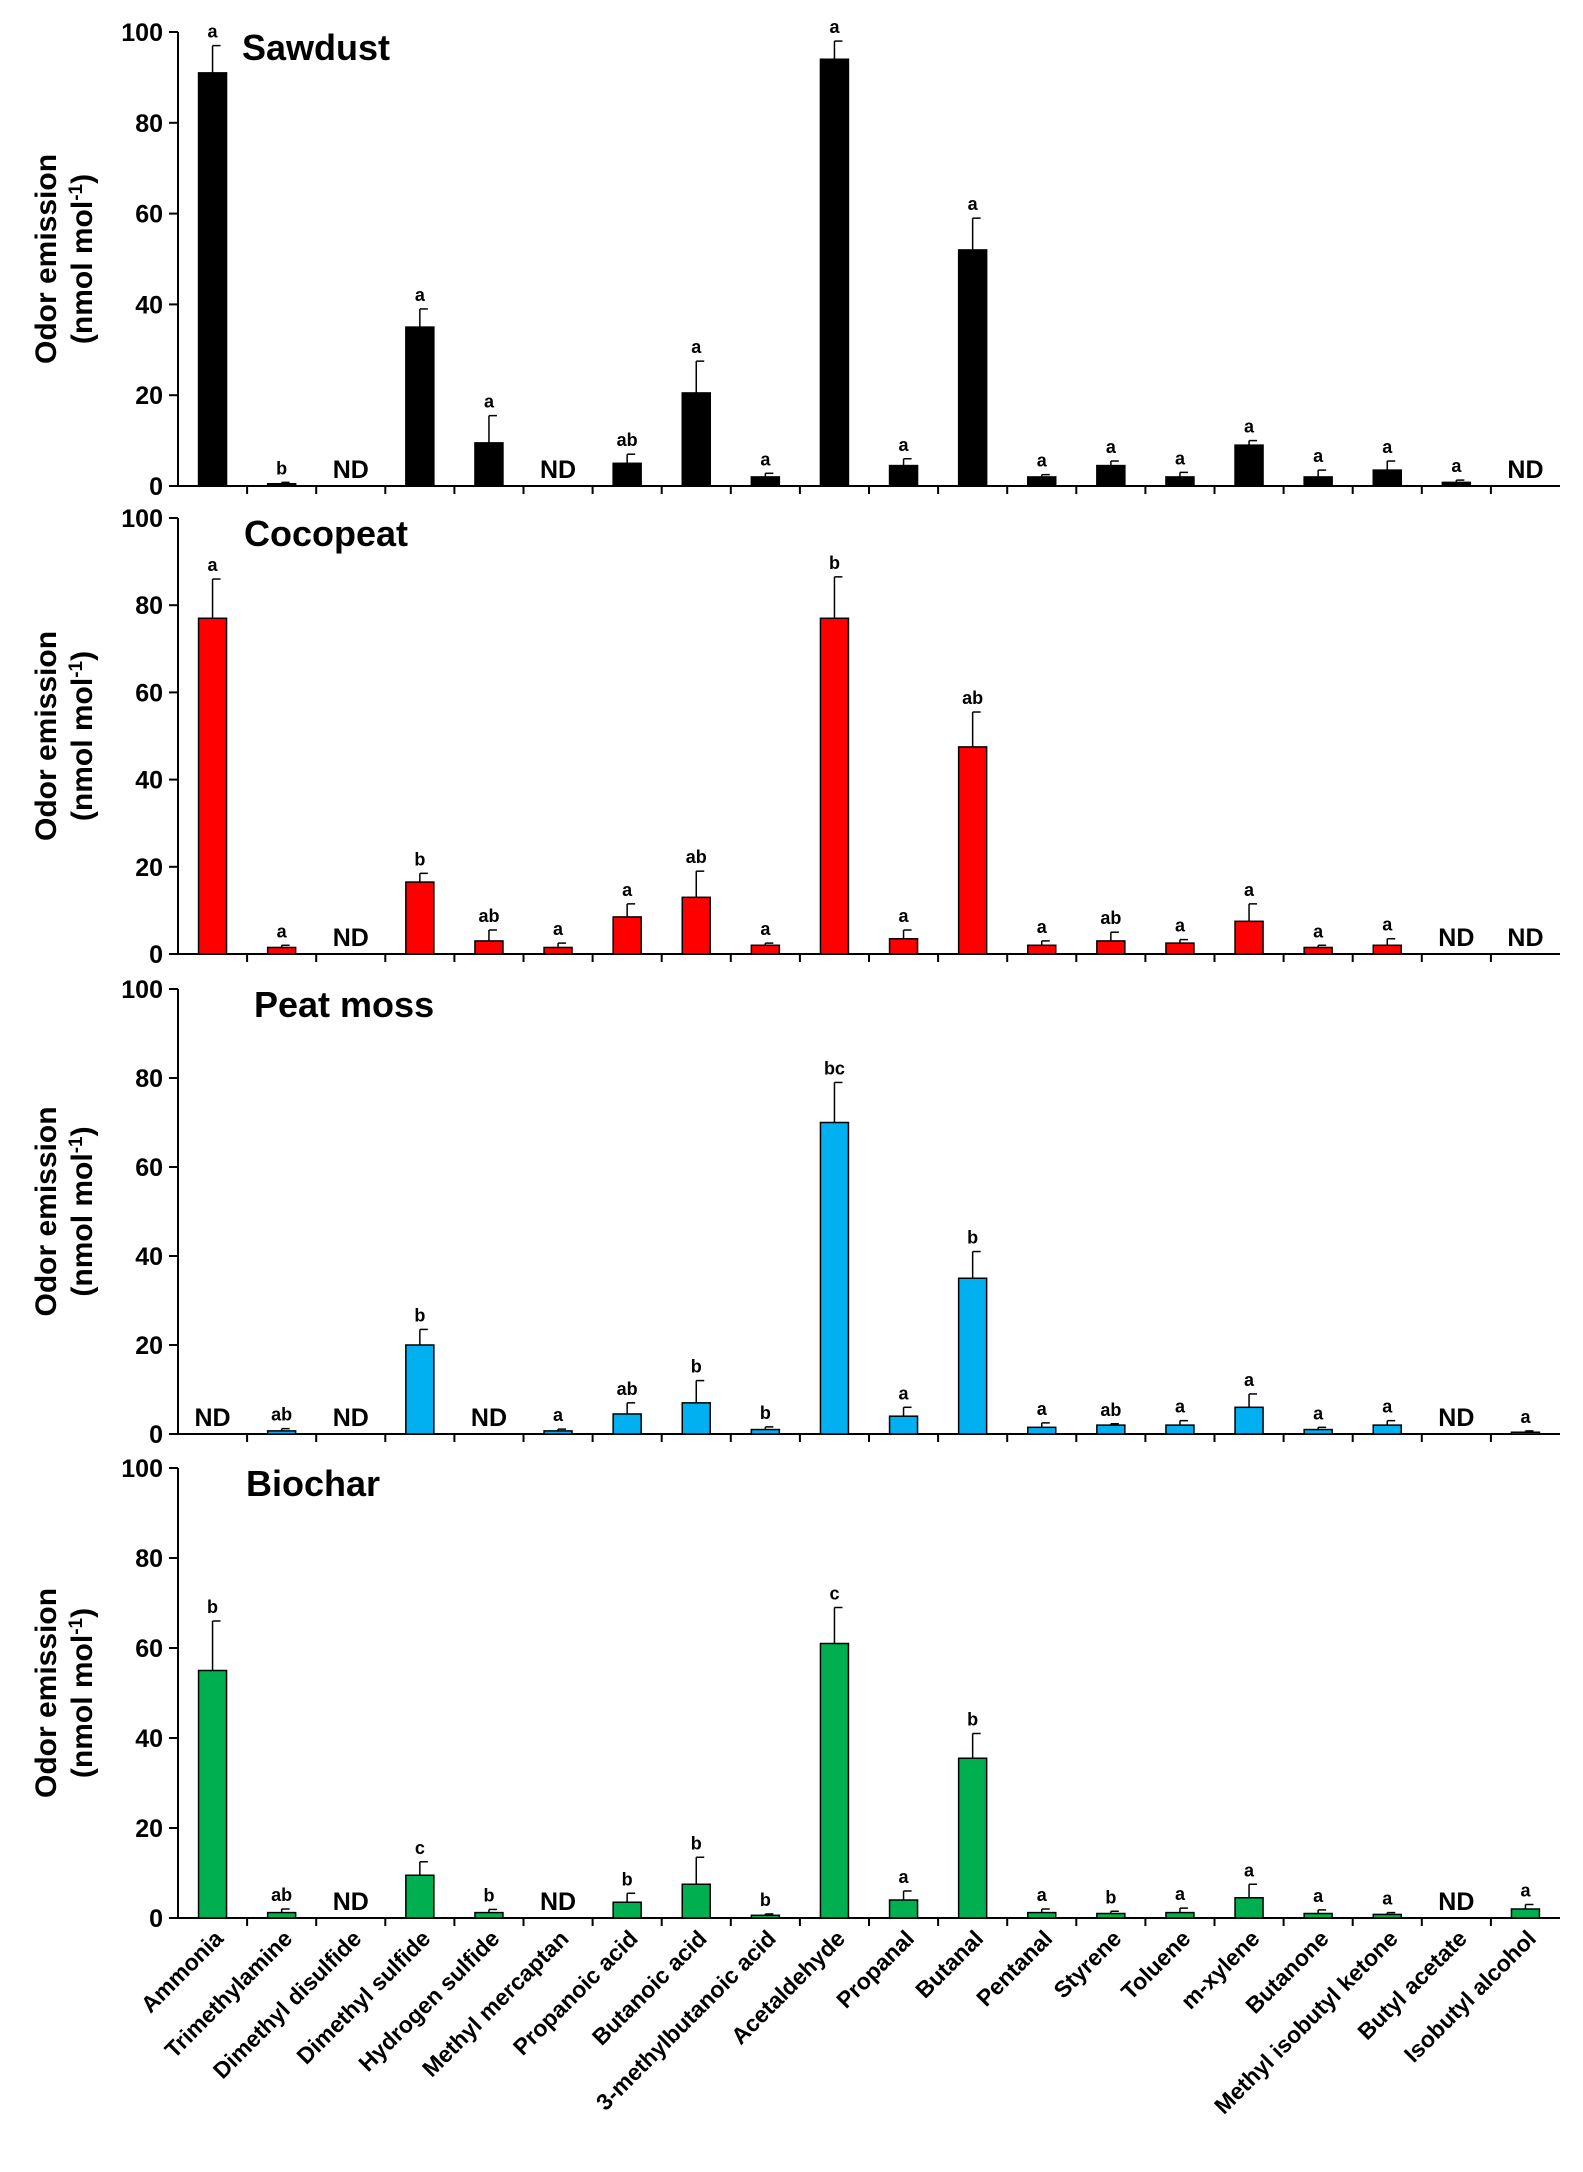 This screenshot has height=2172, width=1583. What do you see at coordinates (313, 1483) in the screenshot?
I see `panel-title: Biochar` at bounding box center [313, 1483].